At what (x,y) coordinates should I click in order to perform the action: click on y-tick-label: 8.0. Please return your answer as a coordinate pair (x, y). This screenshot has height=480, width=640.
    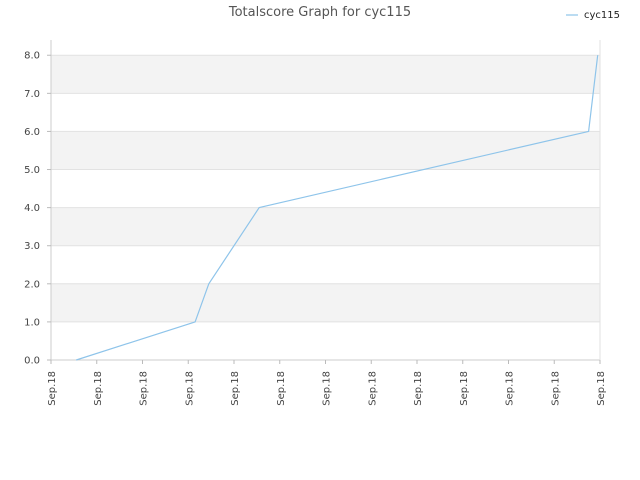
    Looking at the image, I should click on (32, 56).